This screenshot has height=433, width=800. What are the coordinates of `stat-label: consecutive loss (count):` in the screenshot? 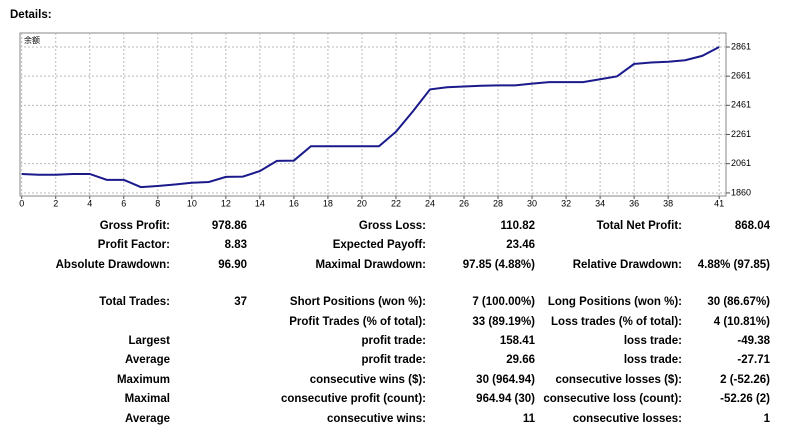 It's located at (612, 399).